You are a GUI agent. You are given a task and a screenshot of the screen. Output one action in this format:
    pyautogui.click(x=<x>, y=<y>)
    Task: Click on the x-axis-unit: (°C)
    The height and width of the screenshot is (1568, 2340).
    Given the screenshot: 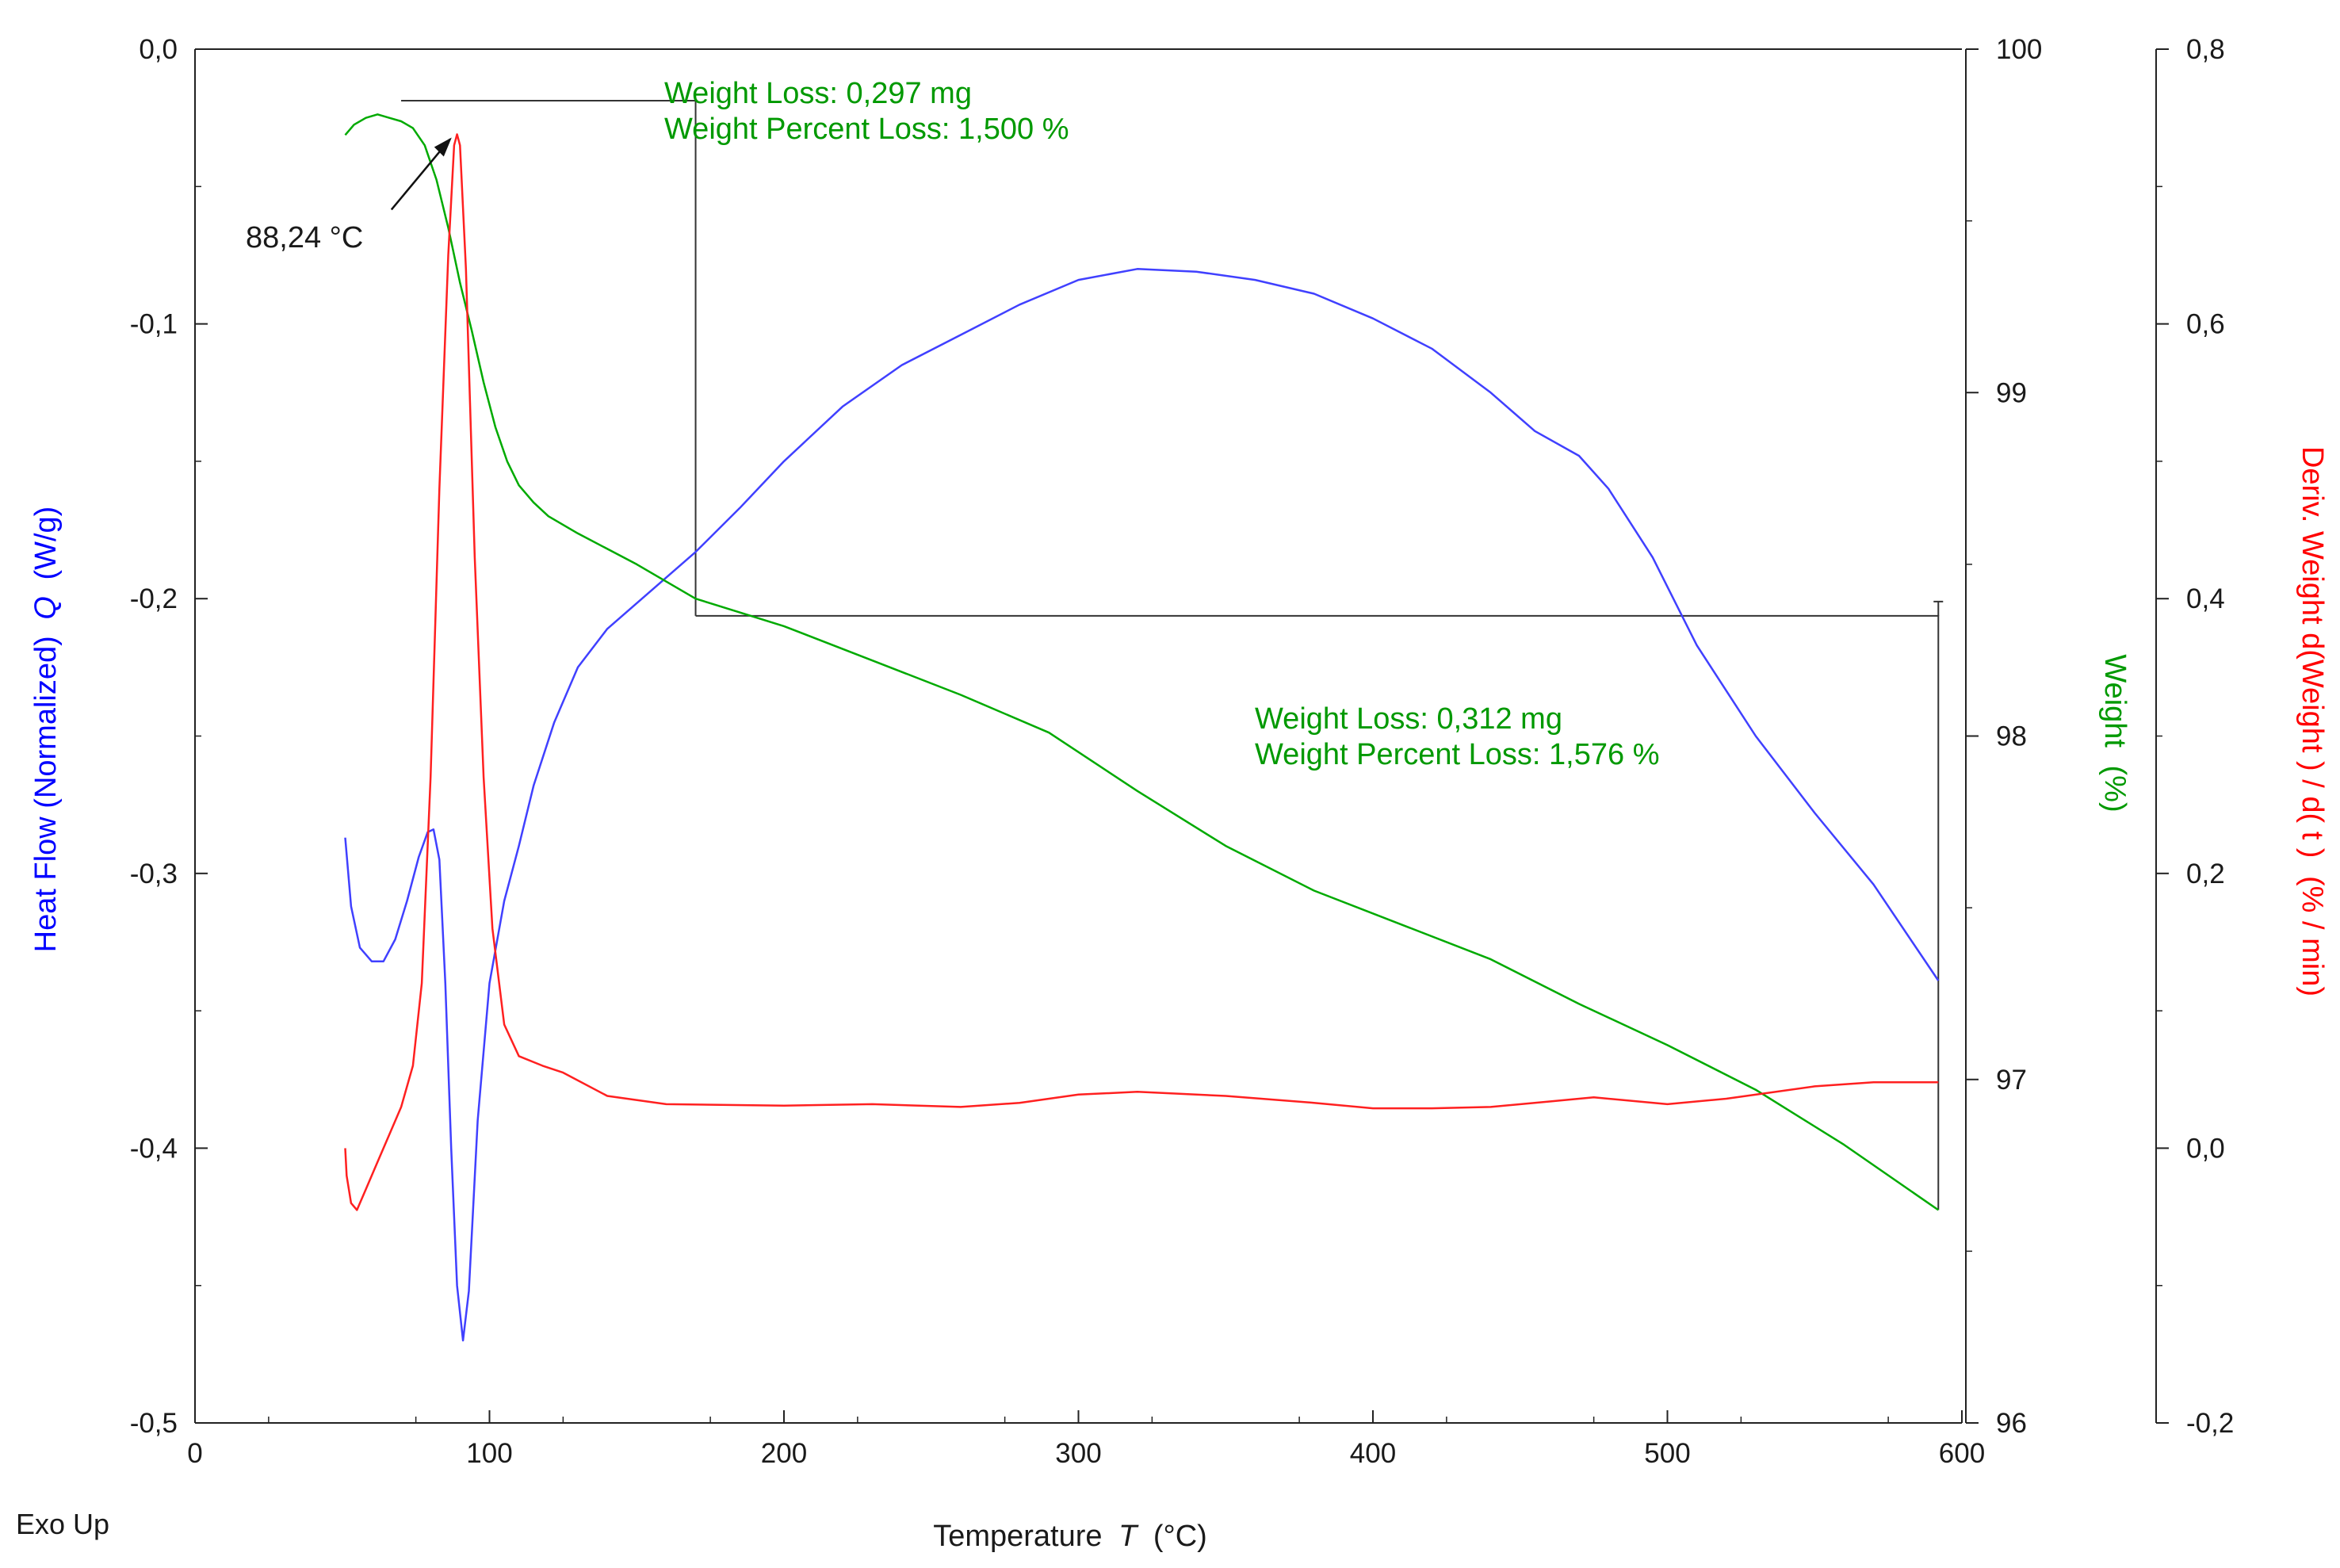 What is the action you would take?
    pyautogui.click(x=1180, y=1536)
    